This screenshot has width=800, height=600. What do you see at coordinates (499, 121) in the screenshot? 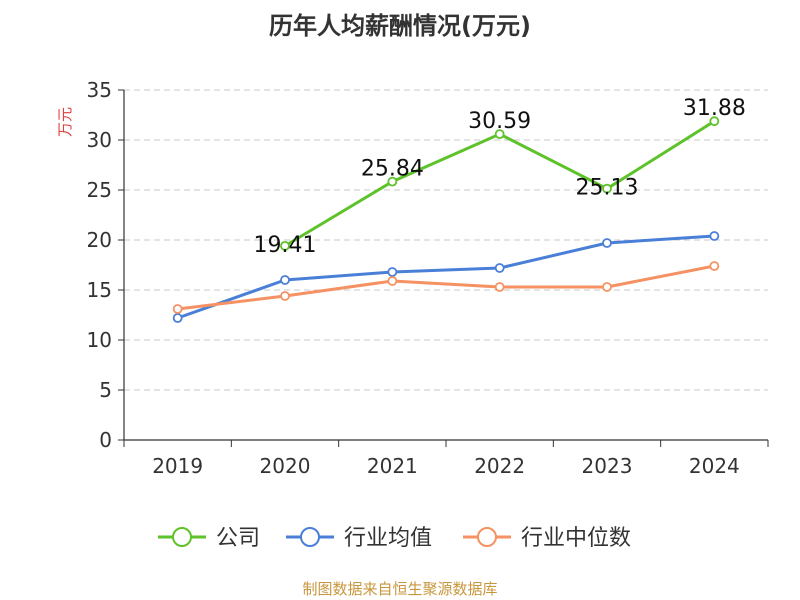
I see `data-label: 30.59` at bounding box center [499, 121].